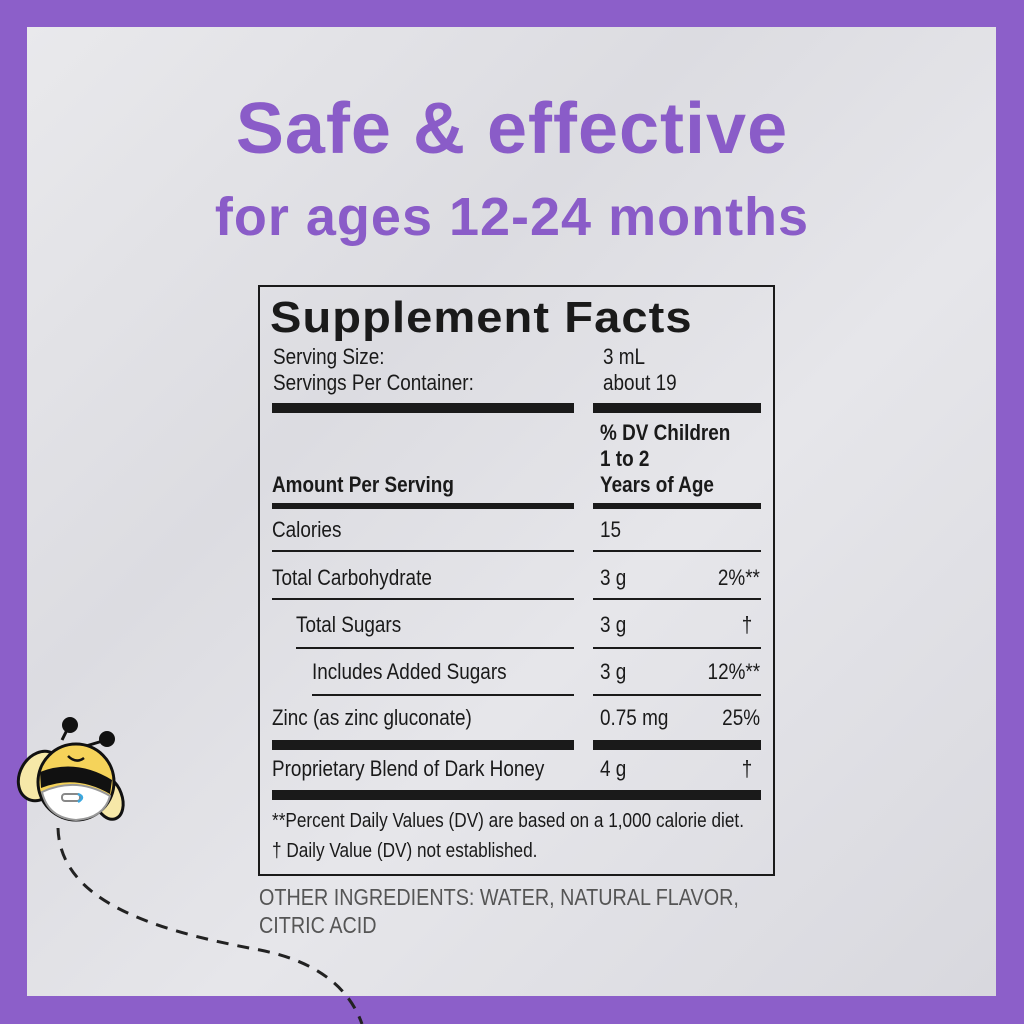 The width and height of the screenshot is (1024, 1024). Describe the element at coordinates (624, 356) in the screenshot. I see `serving-size-value: 3 mL` at that location.